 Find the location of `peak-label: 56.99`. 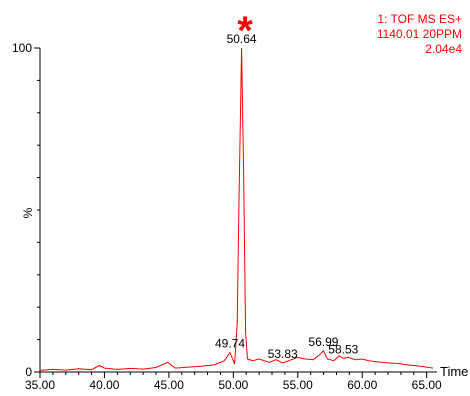

peak-label: 56.99 is located at coordinates (323, 342).